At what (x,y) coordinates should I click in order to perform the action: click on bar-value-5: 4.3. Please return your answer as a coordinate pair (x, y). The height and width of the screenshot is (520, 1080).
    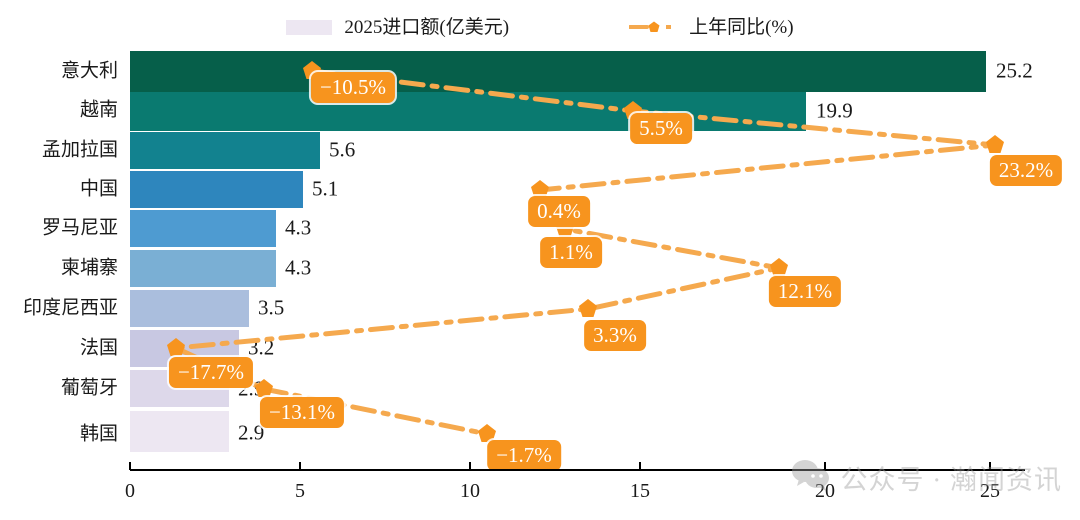
    Looking at the image, I should click on (298, 267).